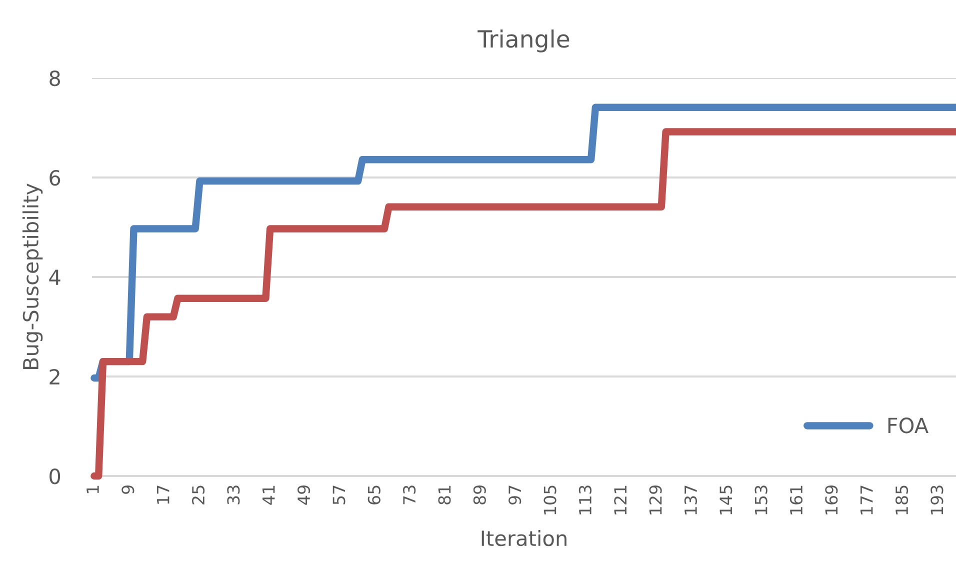 The height and width of the screenshot is (569, 956). What do you see at coordinates (479, 495) in the screenshot?
I see `x-tick-label: 89` at bounding box center [479, 495].